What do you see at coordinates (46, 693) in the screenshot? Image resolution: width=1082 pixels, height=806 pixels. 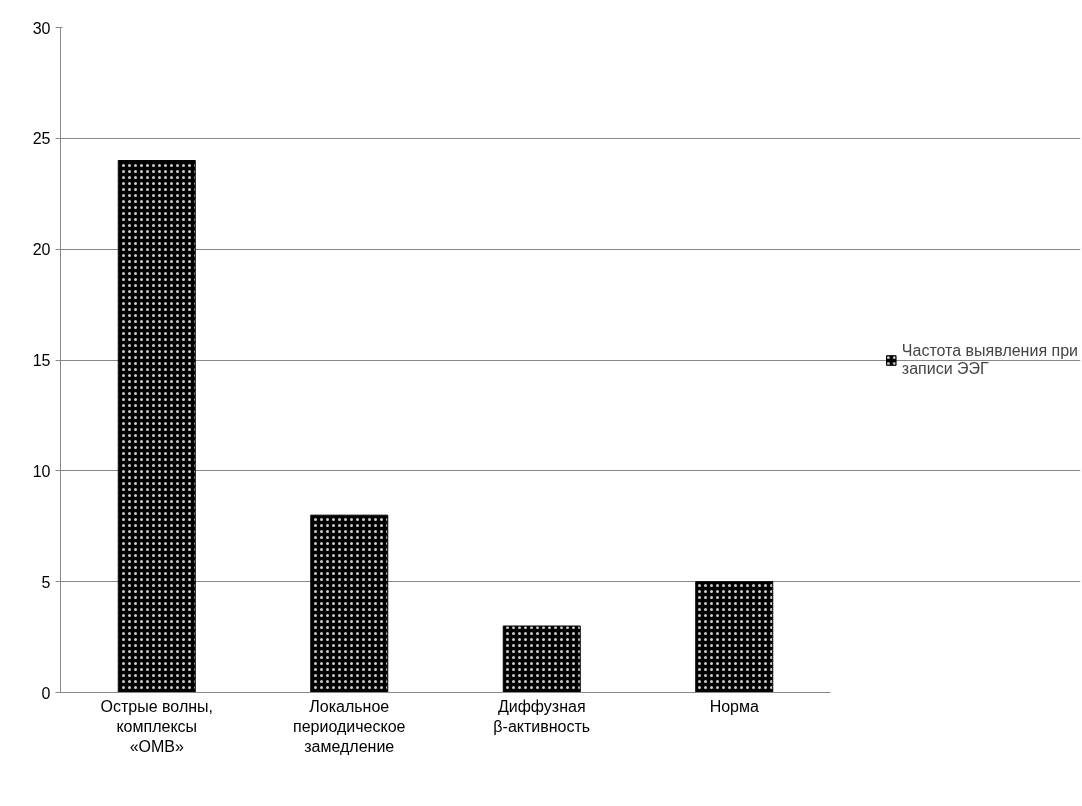 I see `y-tick-label: 0` at bounding box center [46, 693].